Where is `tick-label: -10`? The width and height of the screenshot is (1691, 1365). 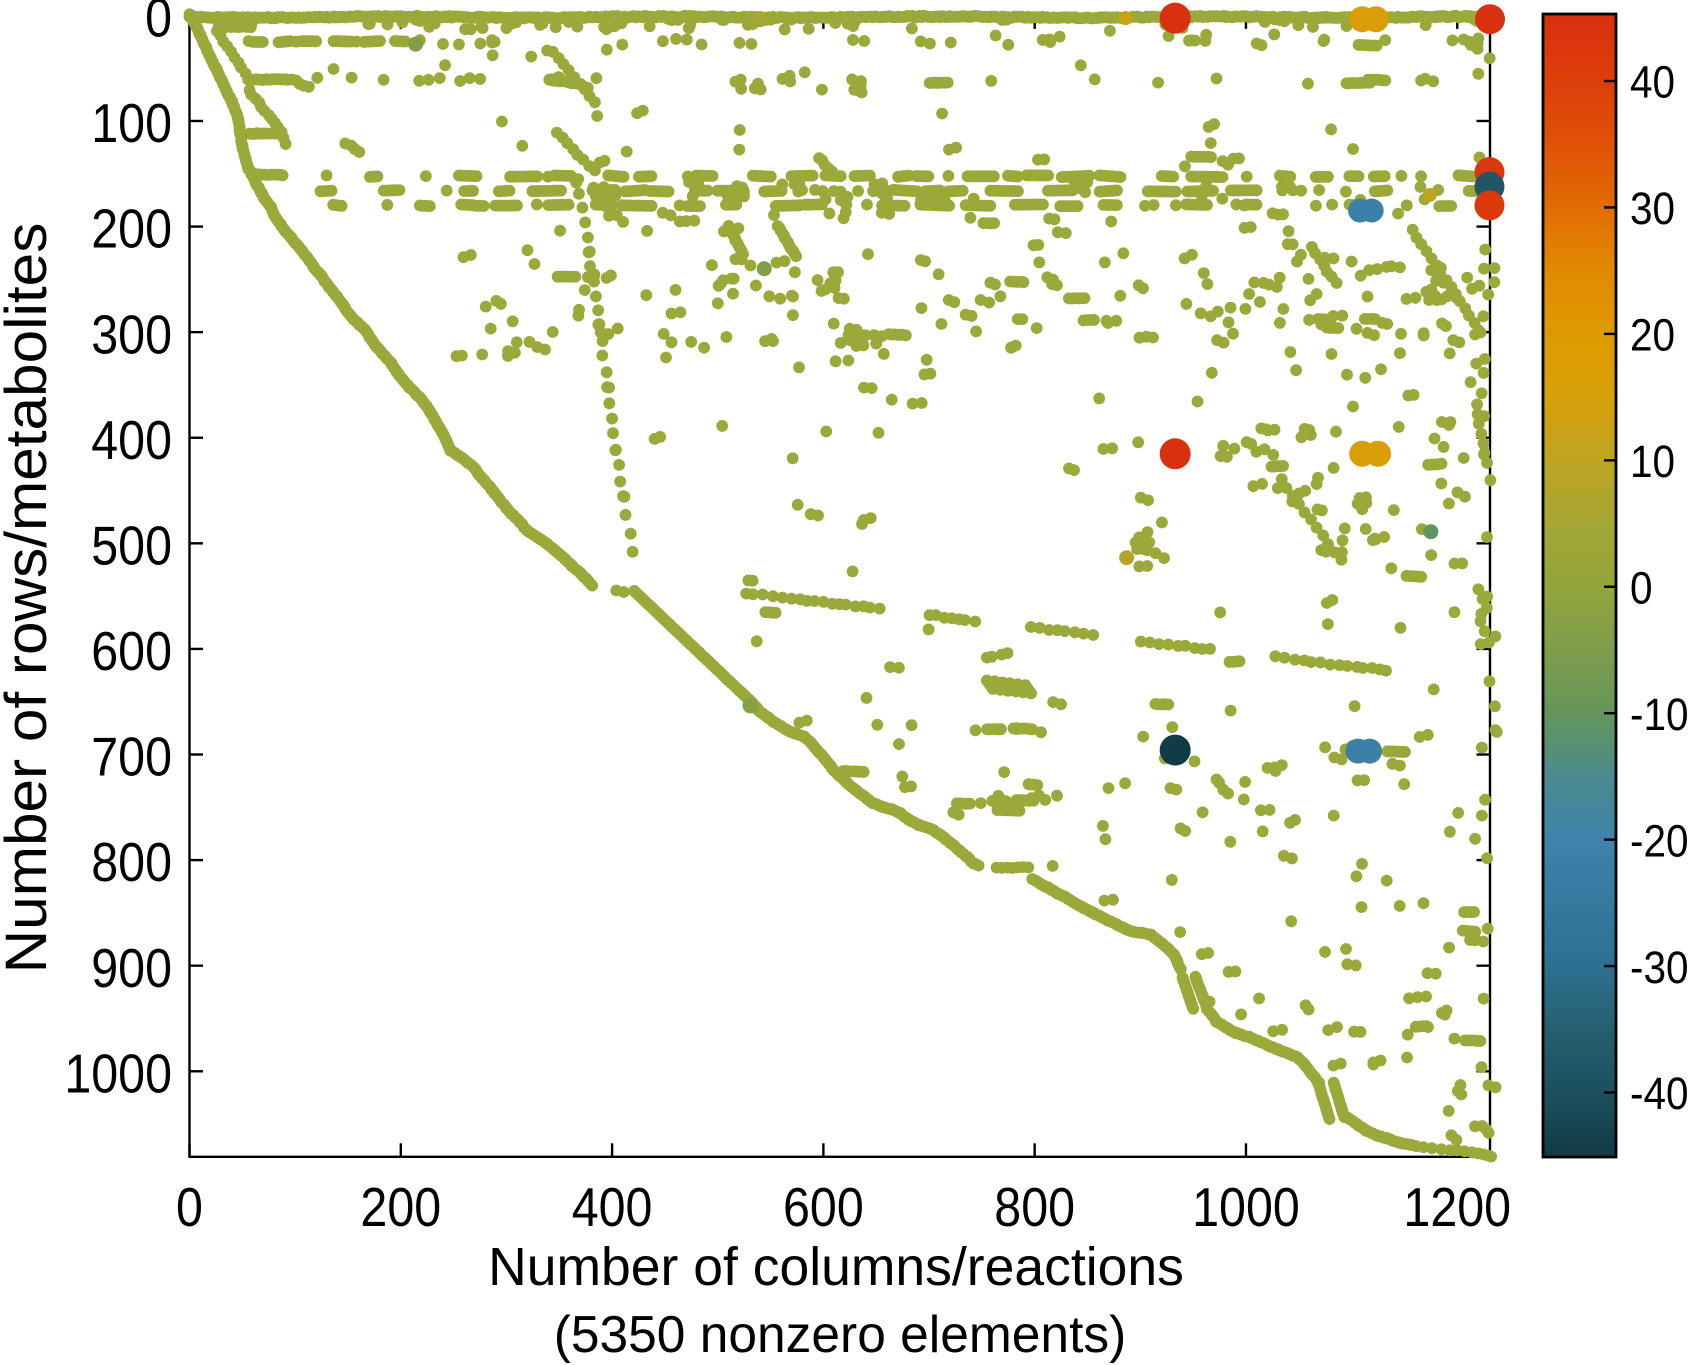
tick-label: -10 is located at coordinates (1659, 715).